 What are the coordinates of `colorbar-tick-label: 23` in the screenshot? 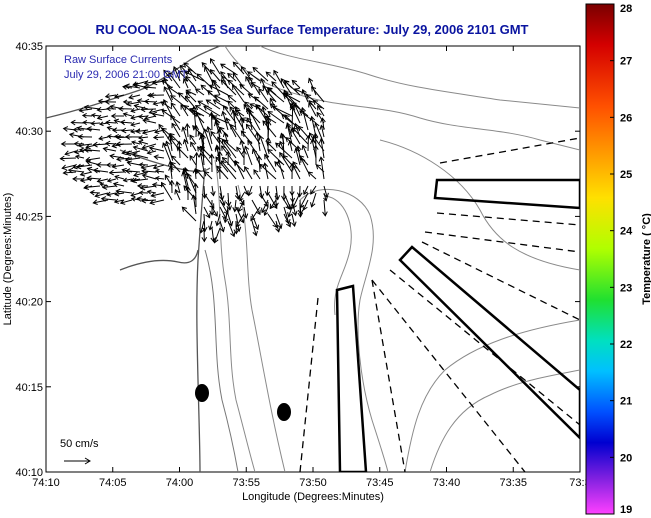 It's located at (626, 288).